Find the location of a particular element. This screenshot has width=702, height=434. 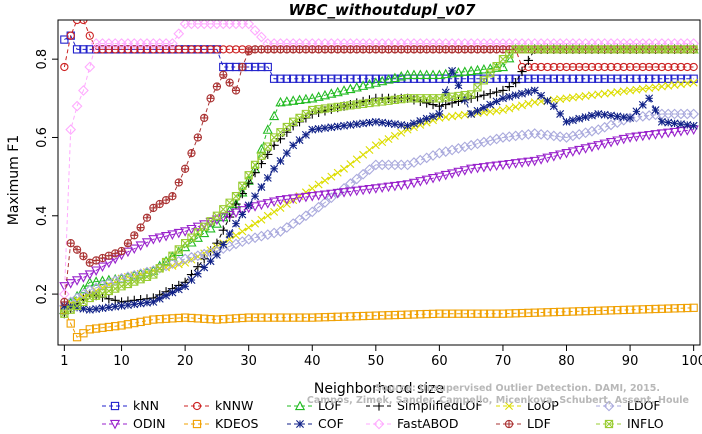

legend-label-knn: kNN is located at coordinates (146, 405).